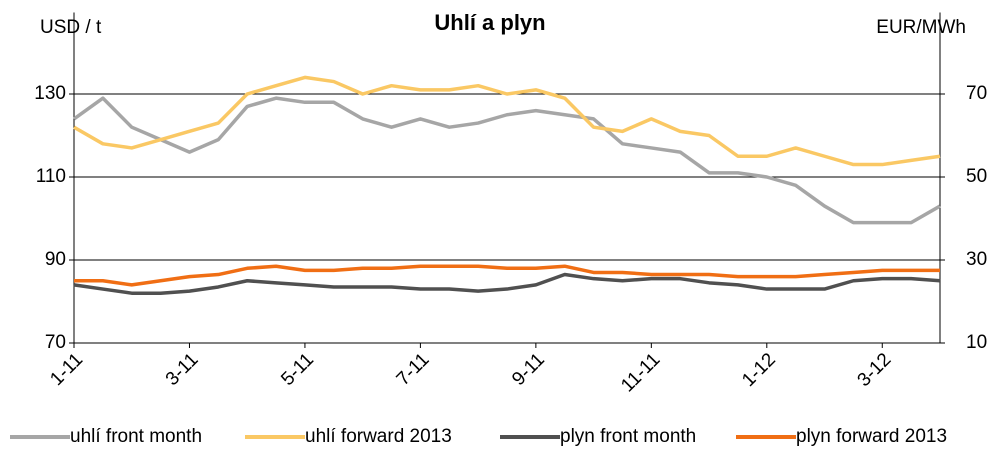 The image size is (996, 452). What do you see at coordinates (640, 372) in the screenshot?
I see `x-tick-label: 11-11` at bounding box center [640, 372].